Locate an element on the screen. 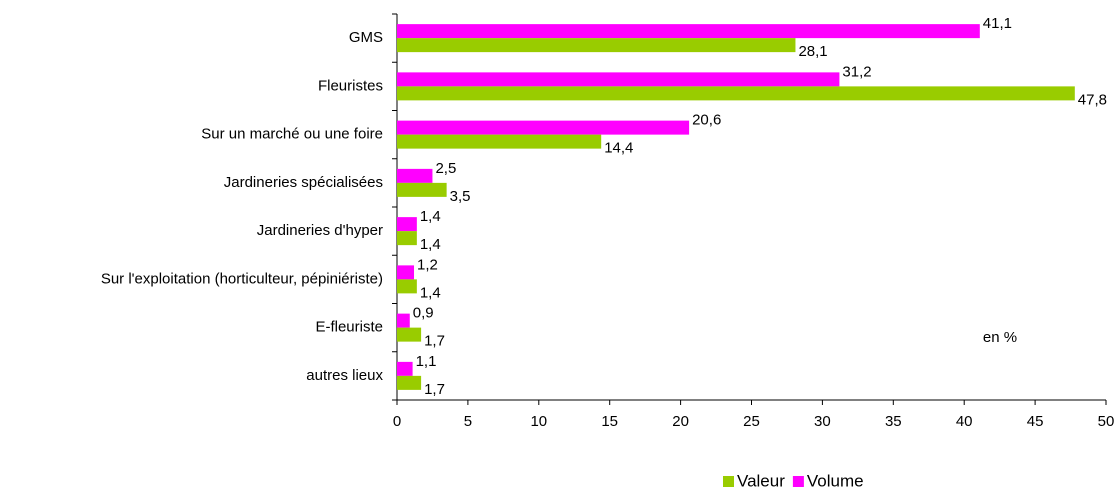 The height and width of the screenshot is (491, 1117). y-tick-label: Jardineries d'hyper is located at coordinates (320, 230).